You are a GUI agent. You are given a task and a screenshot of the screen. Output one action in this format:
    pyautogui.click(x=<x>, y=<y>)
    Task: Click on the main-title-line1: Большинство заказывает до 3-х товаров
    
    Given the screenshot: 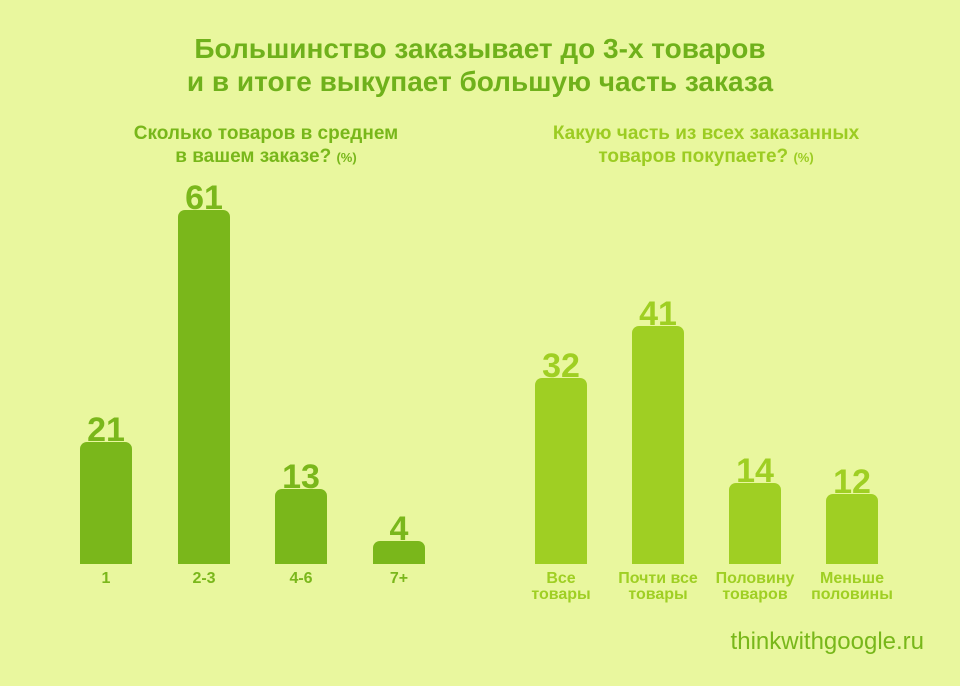 What is the action you would take?
    pyautogui.click(x=480, y=48)
    